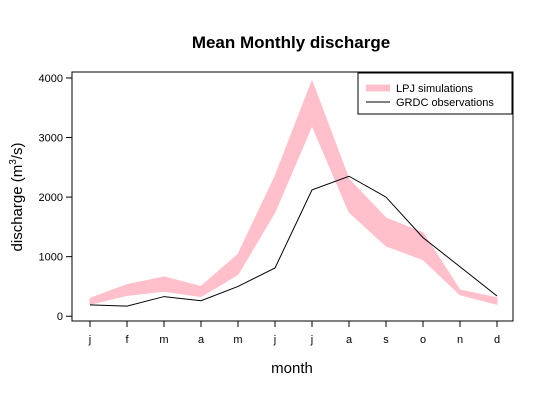 The width and height of the screenshot is (550, 412). What do you see at coordinates (60, 317) in the screenshot?
I see `y-tick-label-0: 0` at bounding box center [60, 317].